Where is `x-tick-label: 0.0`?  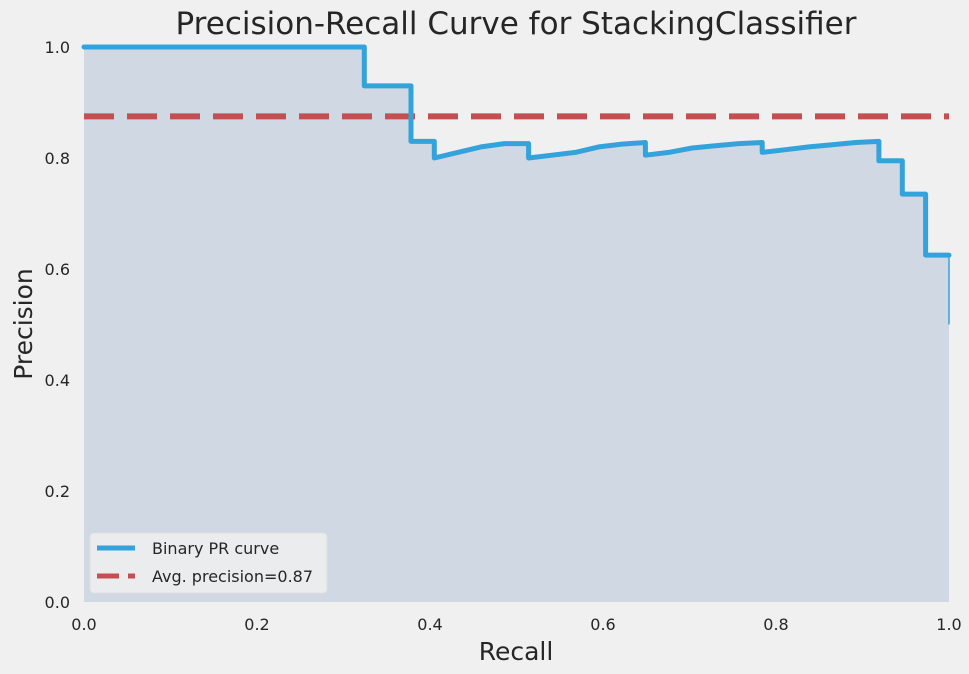
x-tick-label: 0.0 is located at coordinates (83, 624).